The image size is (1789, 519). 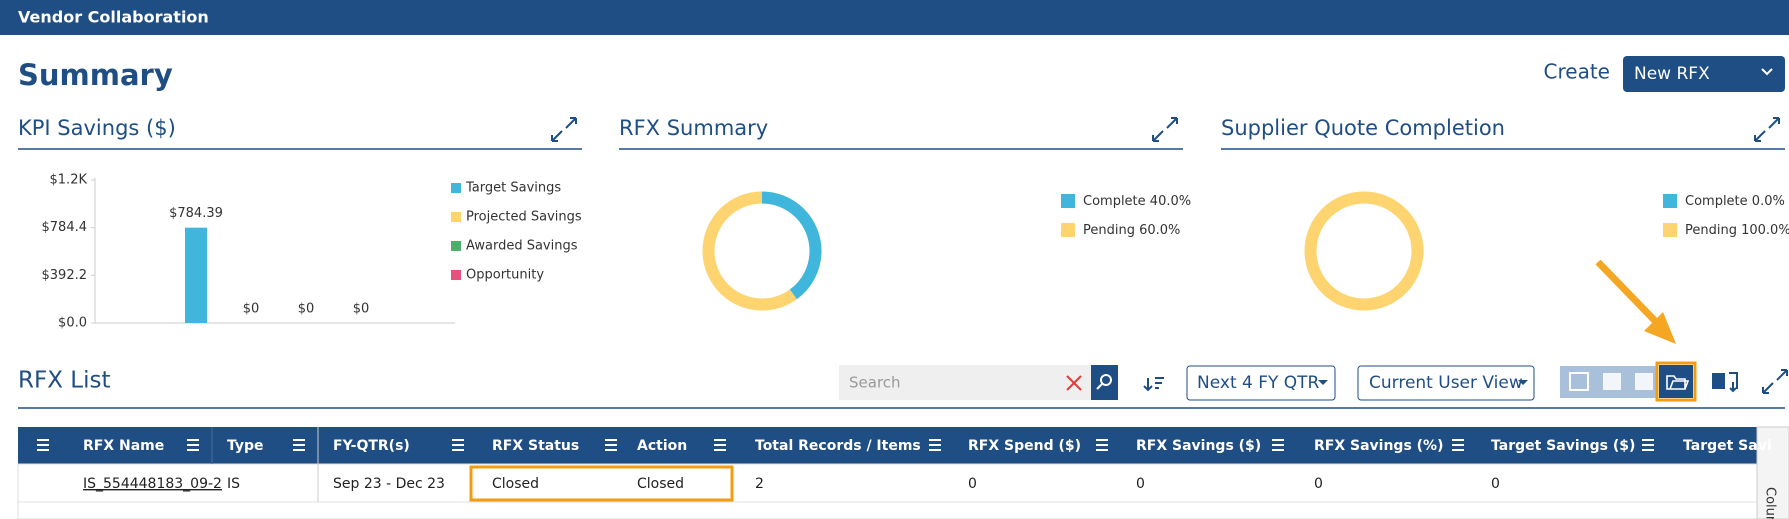 What do you see at coordinates (1563, 446) in the screenshot?
I see `column-header: Target Savings ($)` at bounding box center [1563, 446].